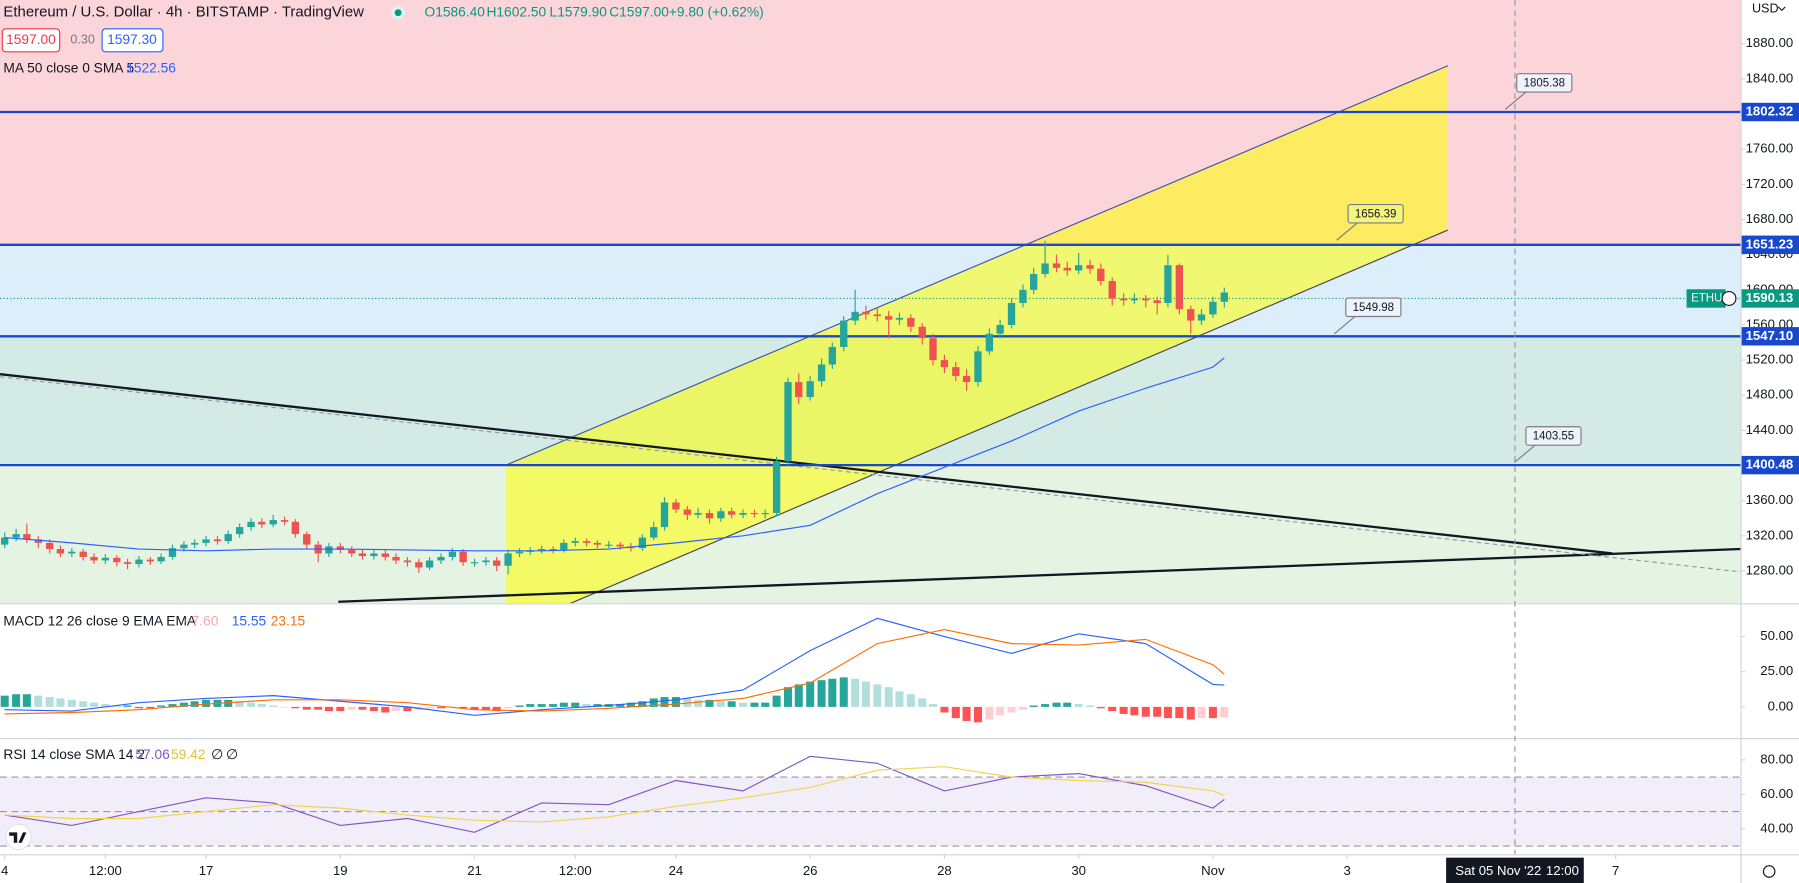 This screenshot has height=883, width=1799. What do you see at coordinates (1776, 758) in the screenshot?
I see `y-tick-label: 80.00` at bounding box center [1776, 758].